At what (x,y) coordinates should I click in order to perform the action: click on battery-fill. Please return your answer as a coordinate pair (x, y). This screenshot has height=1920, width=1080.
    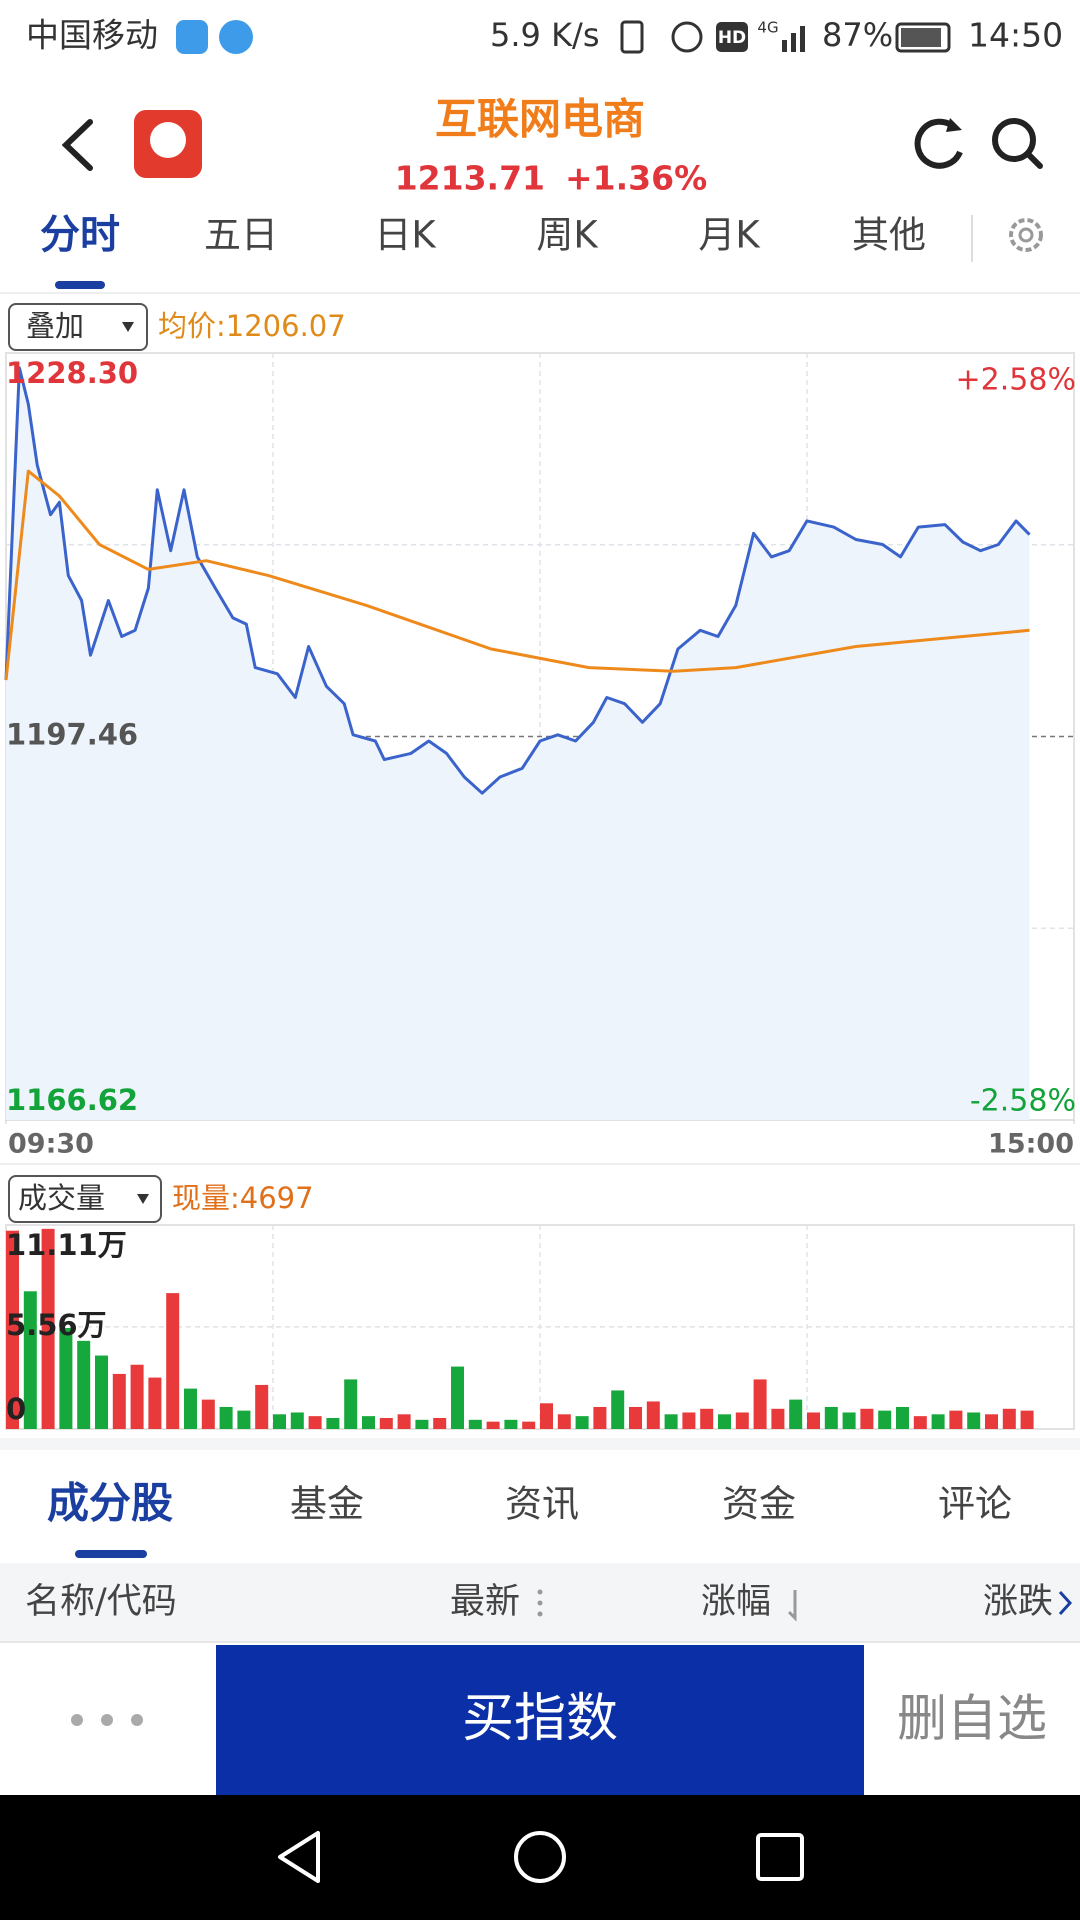
    Looking at the image, I should click on (921, 37).